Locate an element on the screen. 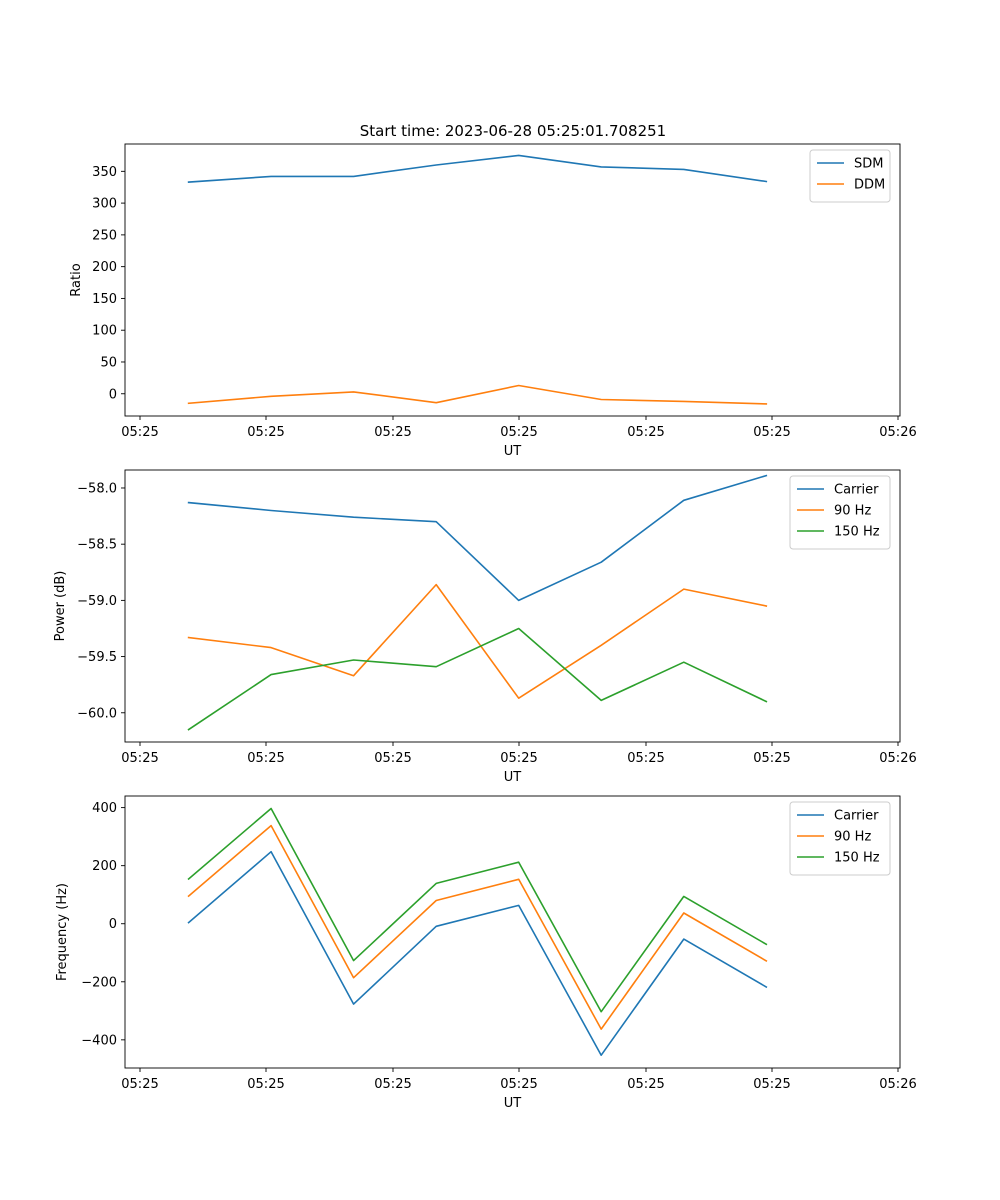 This screenshot has width=1000, height=1200. legend-label: SDM is located at coordinates (868, 164).